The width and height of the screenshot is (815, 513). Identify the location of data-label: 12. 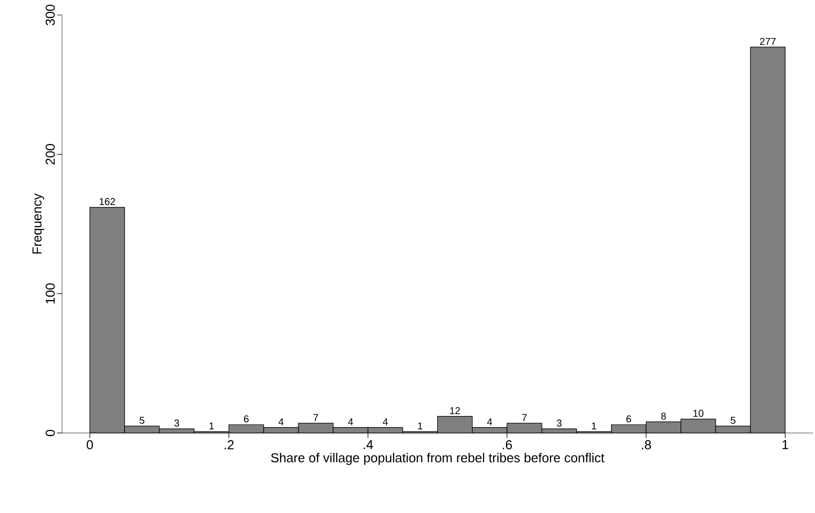
(455, 410).